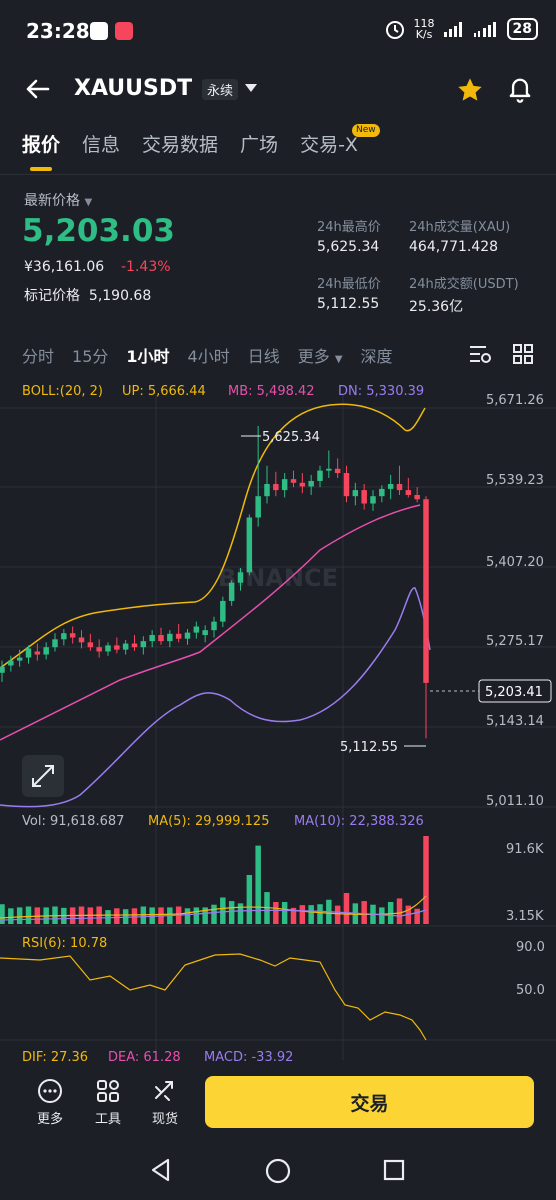  Describe the element at coordinates (369, 1102) in the screenshot. I see `trade-button: 交易` at that location.